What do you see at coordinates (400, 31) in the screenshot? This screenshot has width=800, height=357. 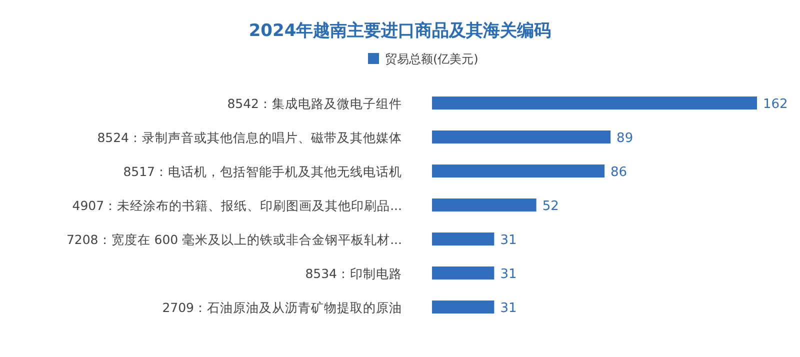 I see `chart-title: 2024年越南主要进口商品及其海关编码` at bounding box center [400, 31].